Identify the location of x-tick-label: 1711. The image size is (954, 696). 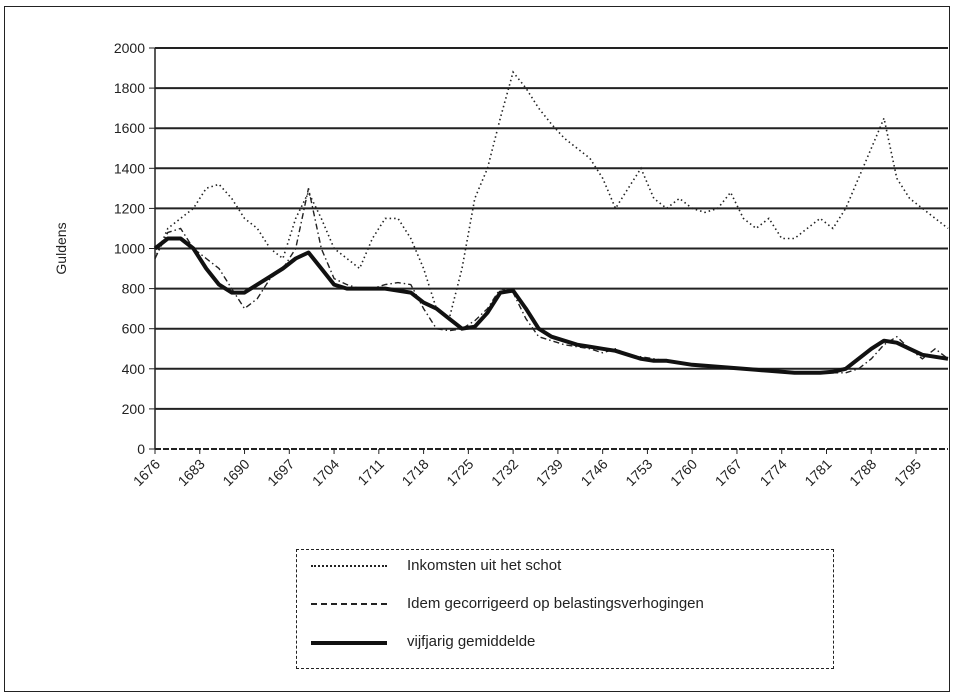
(370, 472).